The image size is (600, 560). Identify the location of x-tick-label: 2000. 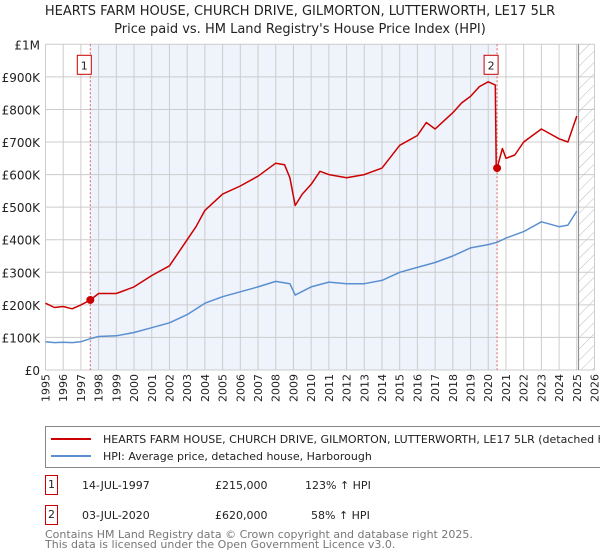
(134, 388).